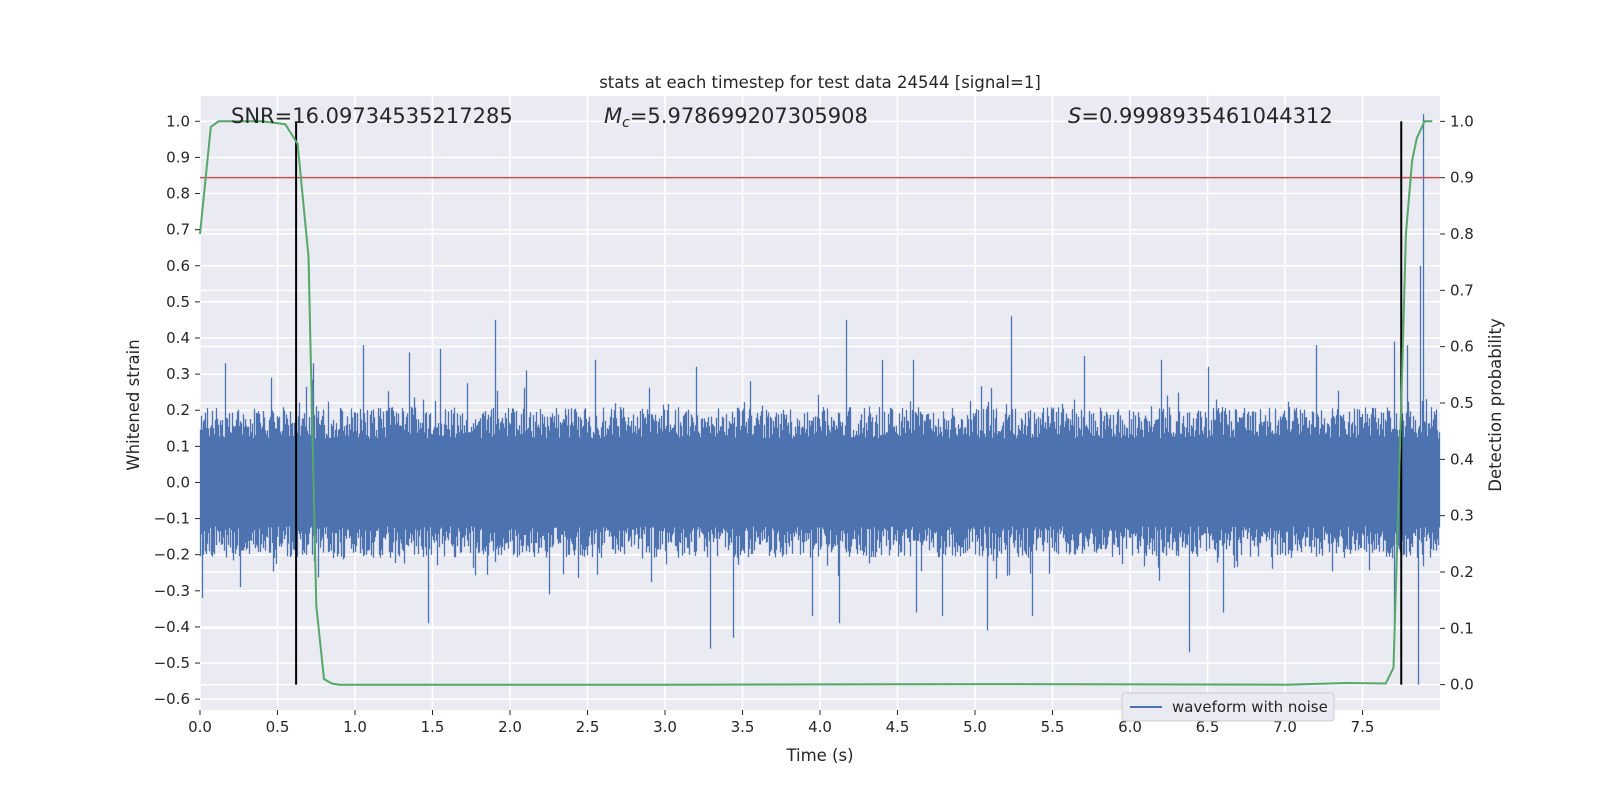 The image size is (1600, 800). What do you see at coordinates (1462, 628) in the screenshot?
I see `y2-tick-label: 0.1` at bounding box center [1462, 628].